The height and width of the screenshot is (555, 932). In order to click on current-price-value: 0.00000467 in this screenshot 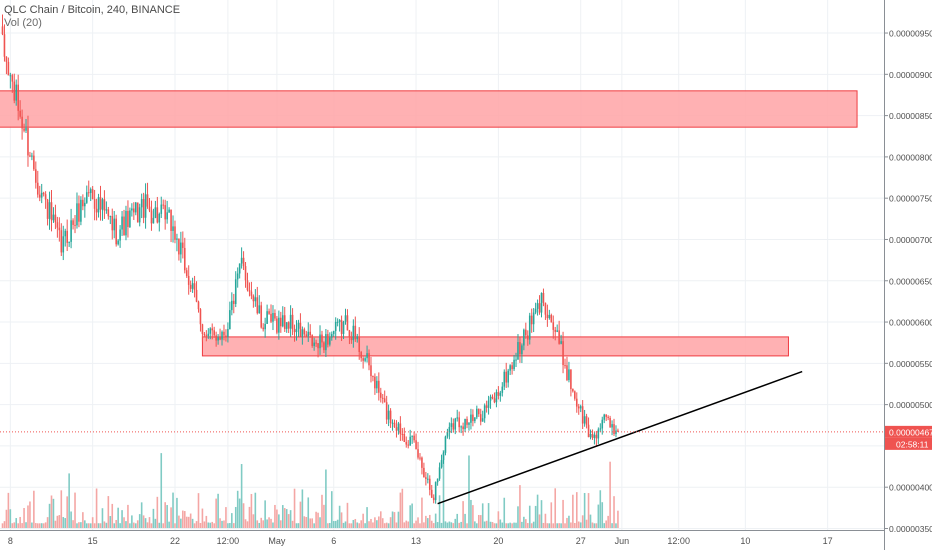, I will do `click(910, 432)`.